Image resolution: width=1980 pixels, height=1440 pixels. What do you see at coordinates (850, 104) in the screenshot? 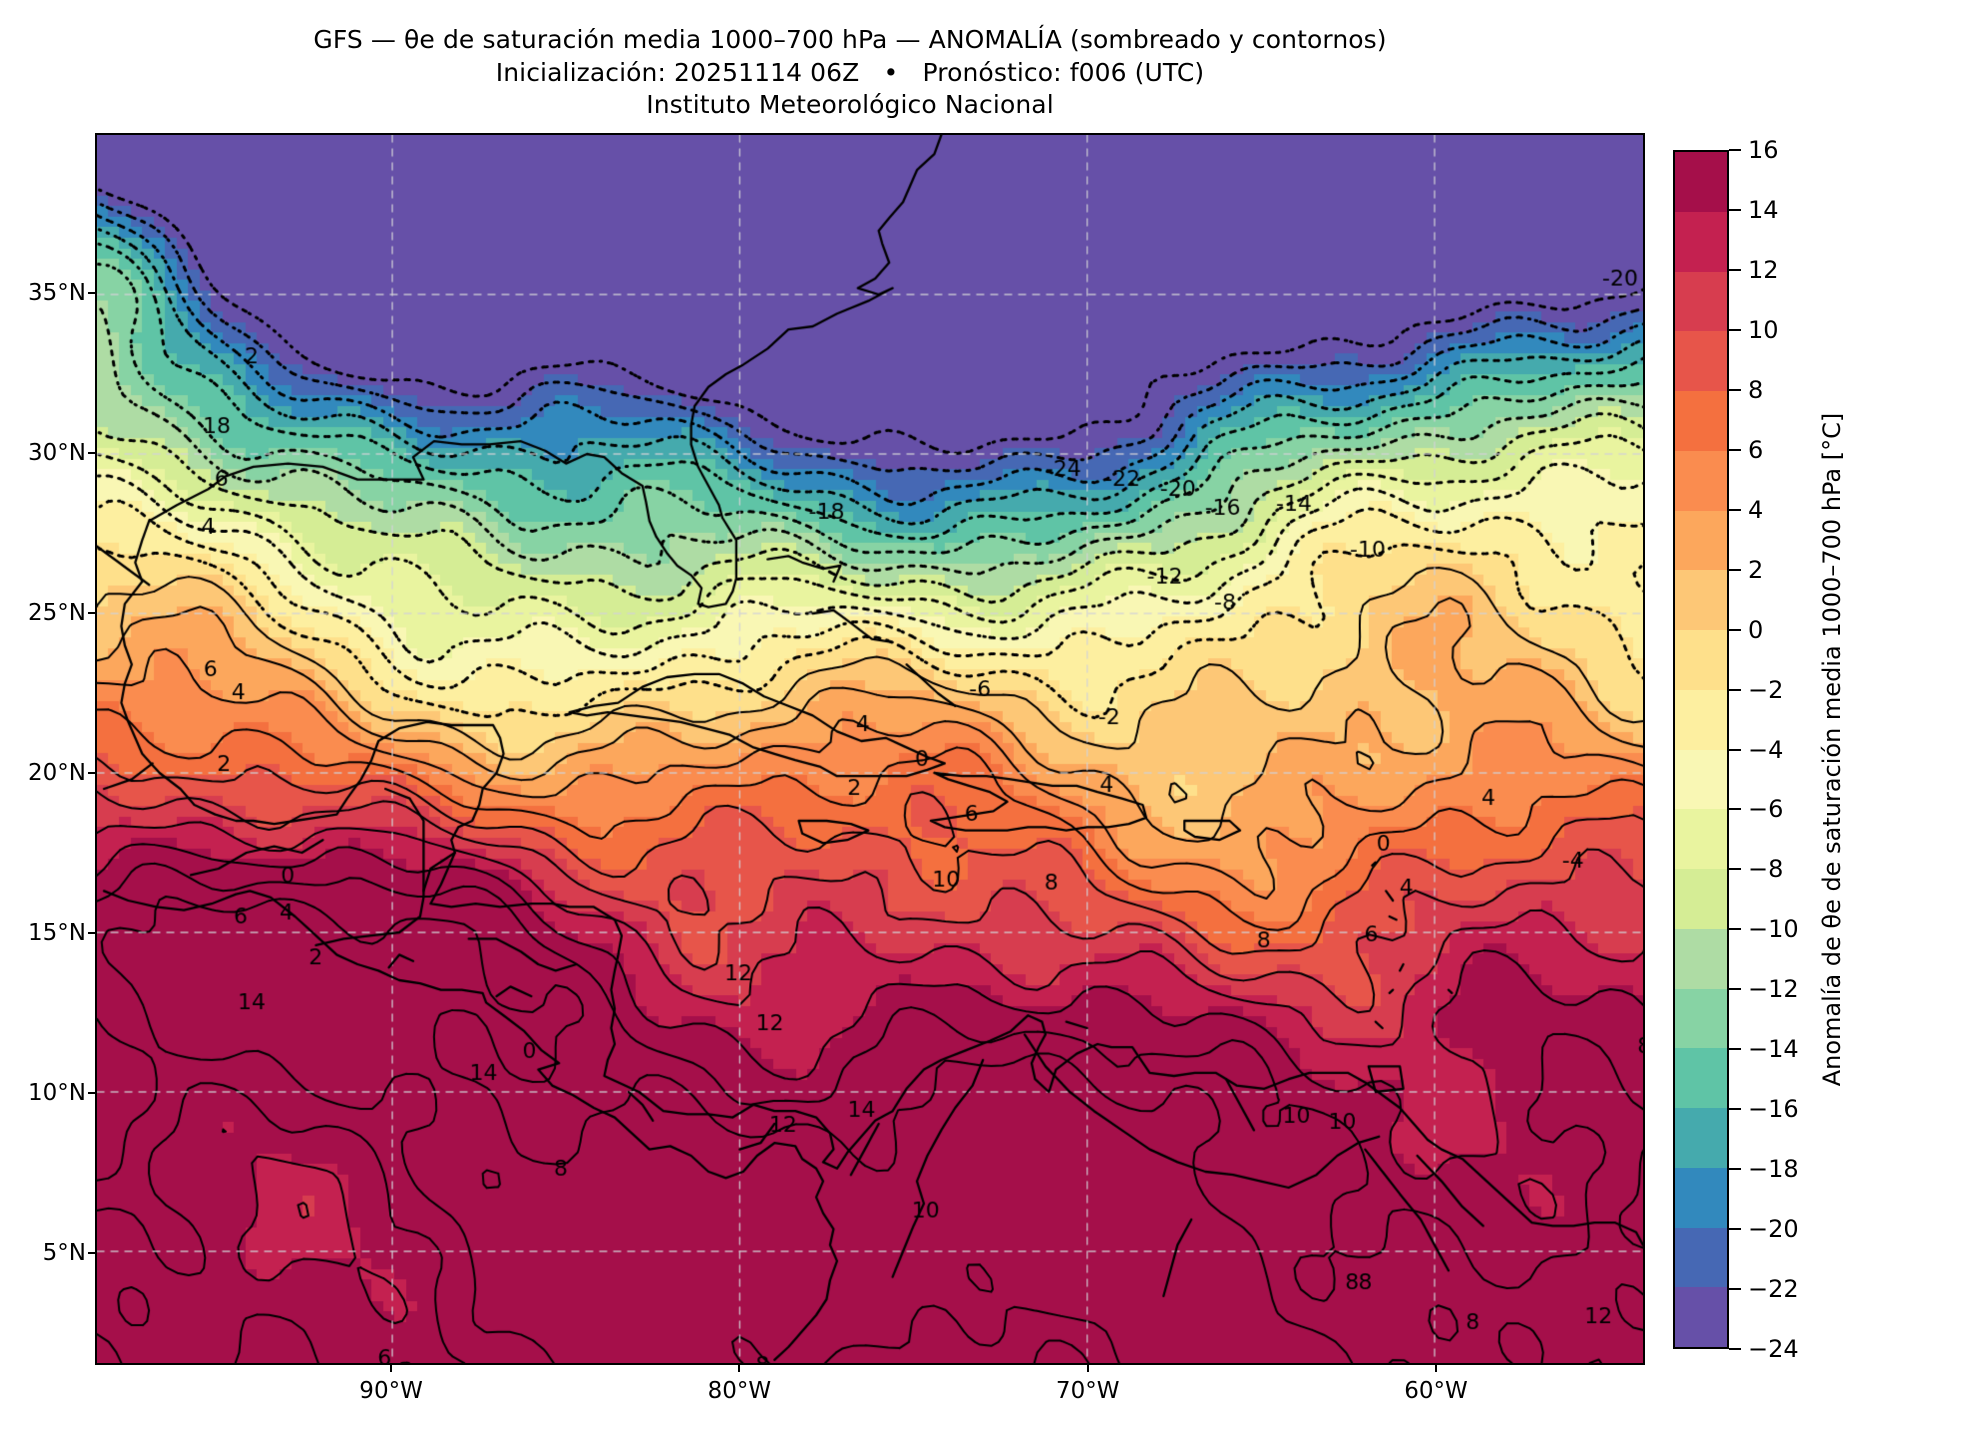
I see `chart-title-line3: Instituto Meteorológico Nacional` at bounding box center [850, 104].